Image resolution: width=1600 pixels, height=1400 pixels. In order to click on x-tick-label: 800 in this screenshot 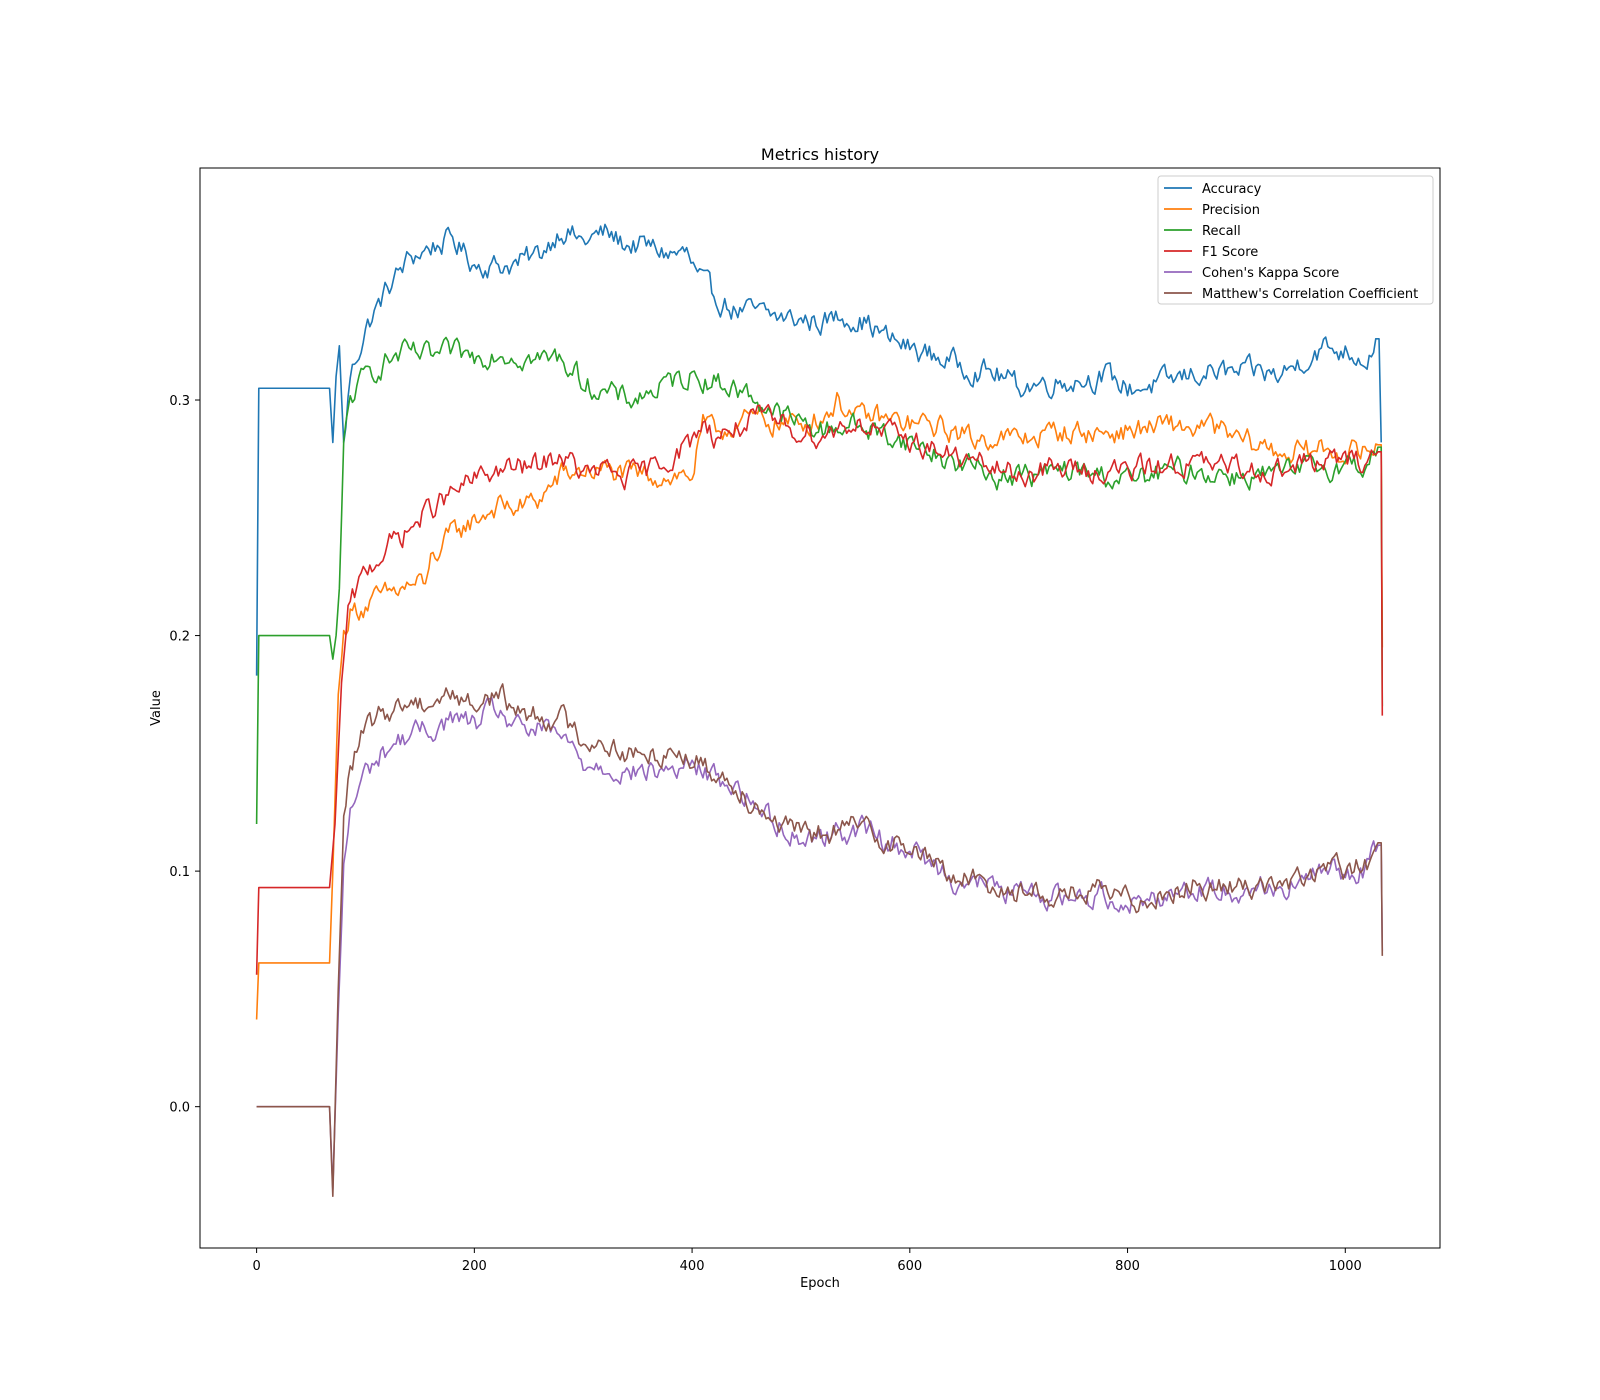, I will do `click(1127, 1266)`.